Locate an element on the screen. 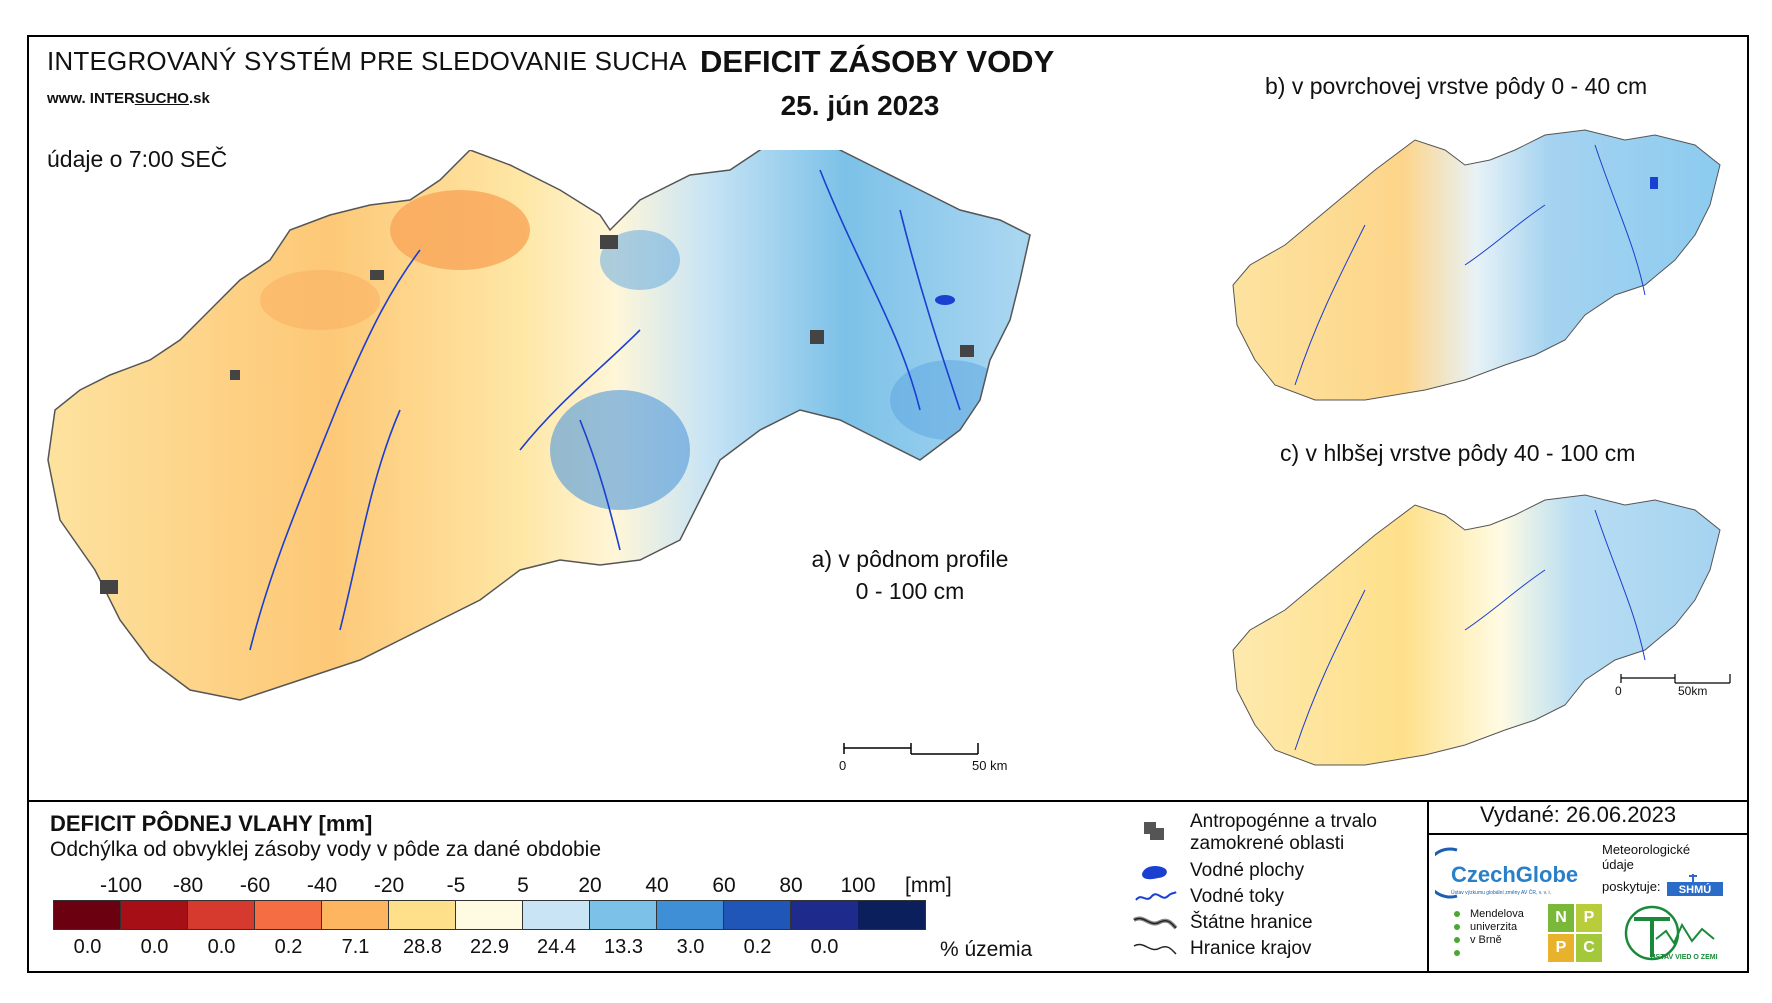 The height and width of the screenshot is (1003, 1772). scale-main-end: 50 km is located at coordinates (990, 765).